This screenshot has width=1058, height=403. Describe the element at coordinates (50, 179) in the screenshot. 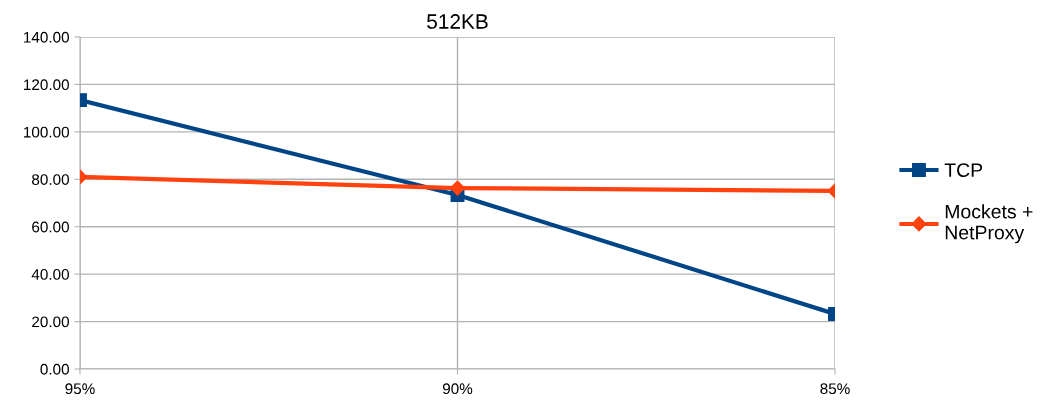

I see `y-tick-label: 80.00` at that location.